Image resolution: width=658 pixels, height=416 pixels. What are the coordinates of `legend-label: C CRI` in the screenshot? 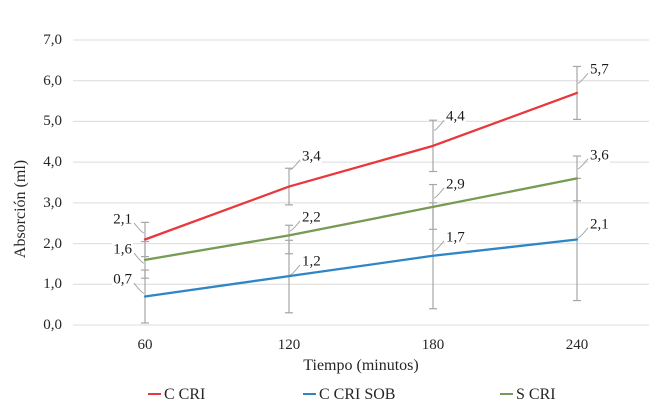 It's located at (185, 394).